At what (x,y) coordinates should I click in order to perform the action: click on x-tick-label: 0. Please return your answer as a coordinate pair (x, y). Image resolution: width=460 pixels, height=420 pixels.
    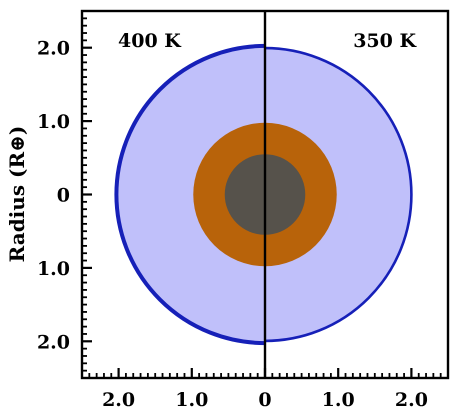
    Looking at the image, I should click on (264, 400).